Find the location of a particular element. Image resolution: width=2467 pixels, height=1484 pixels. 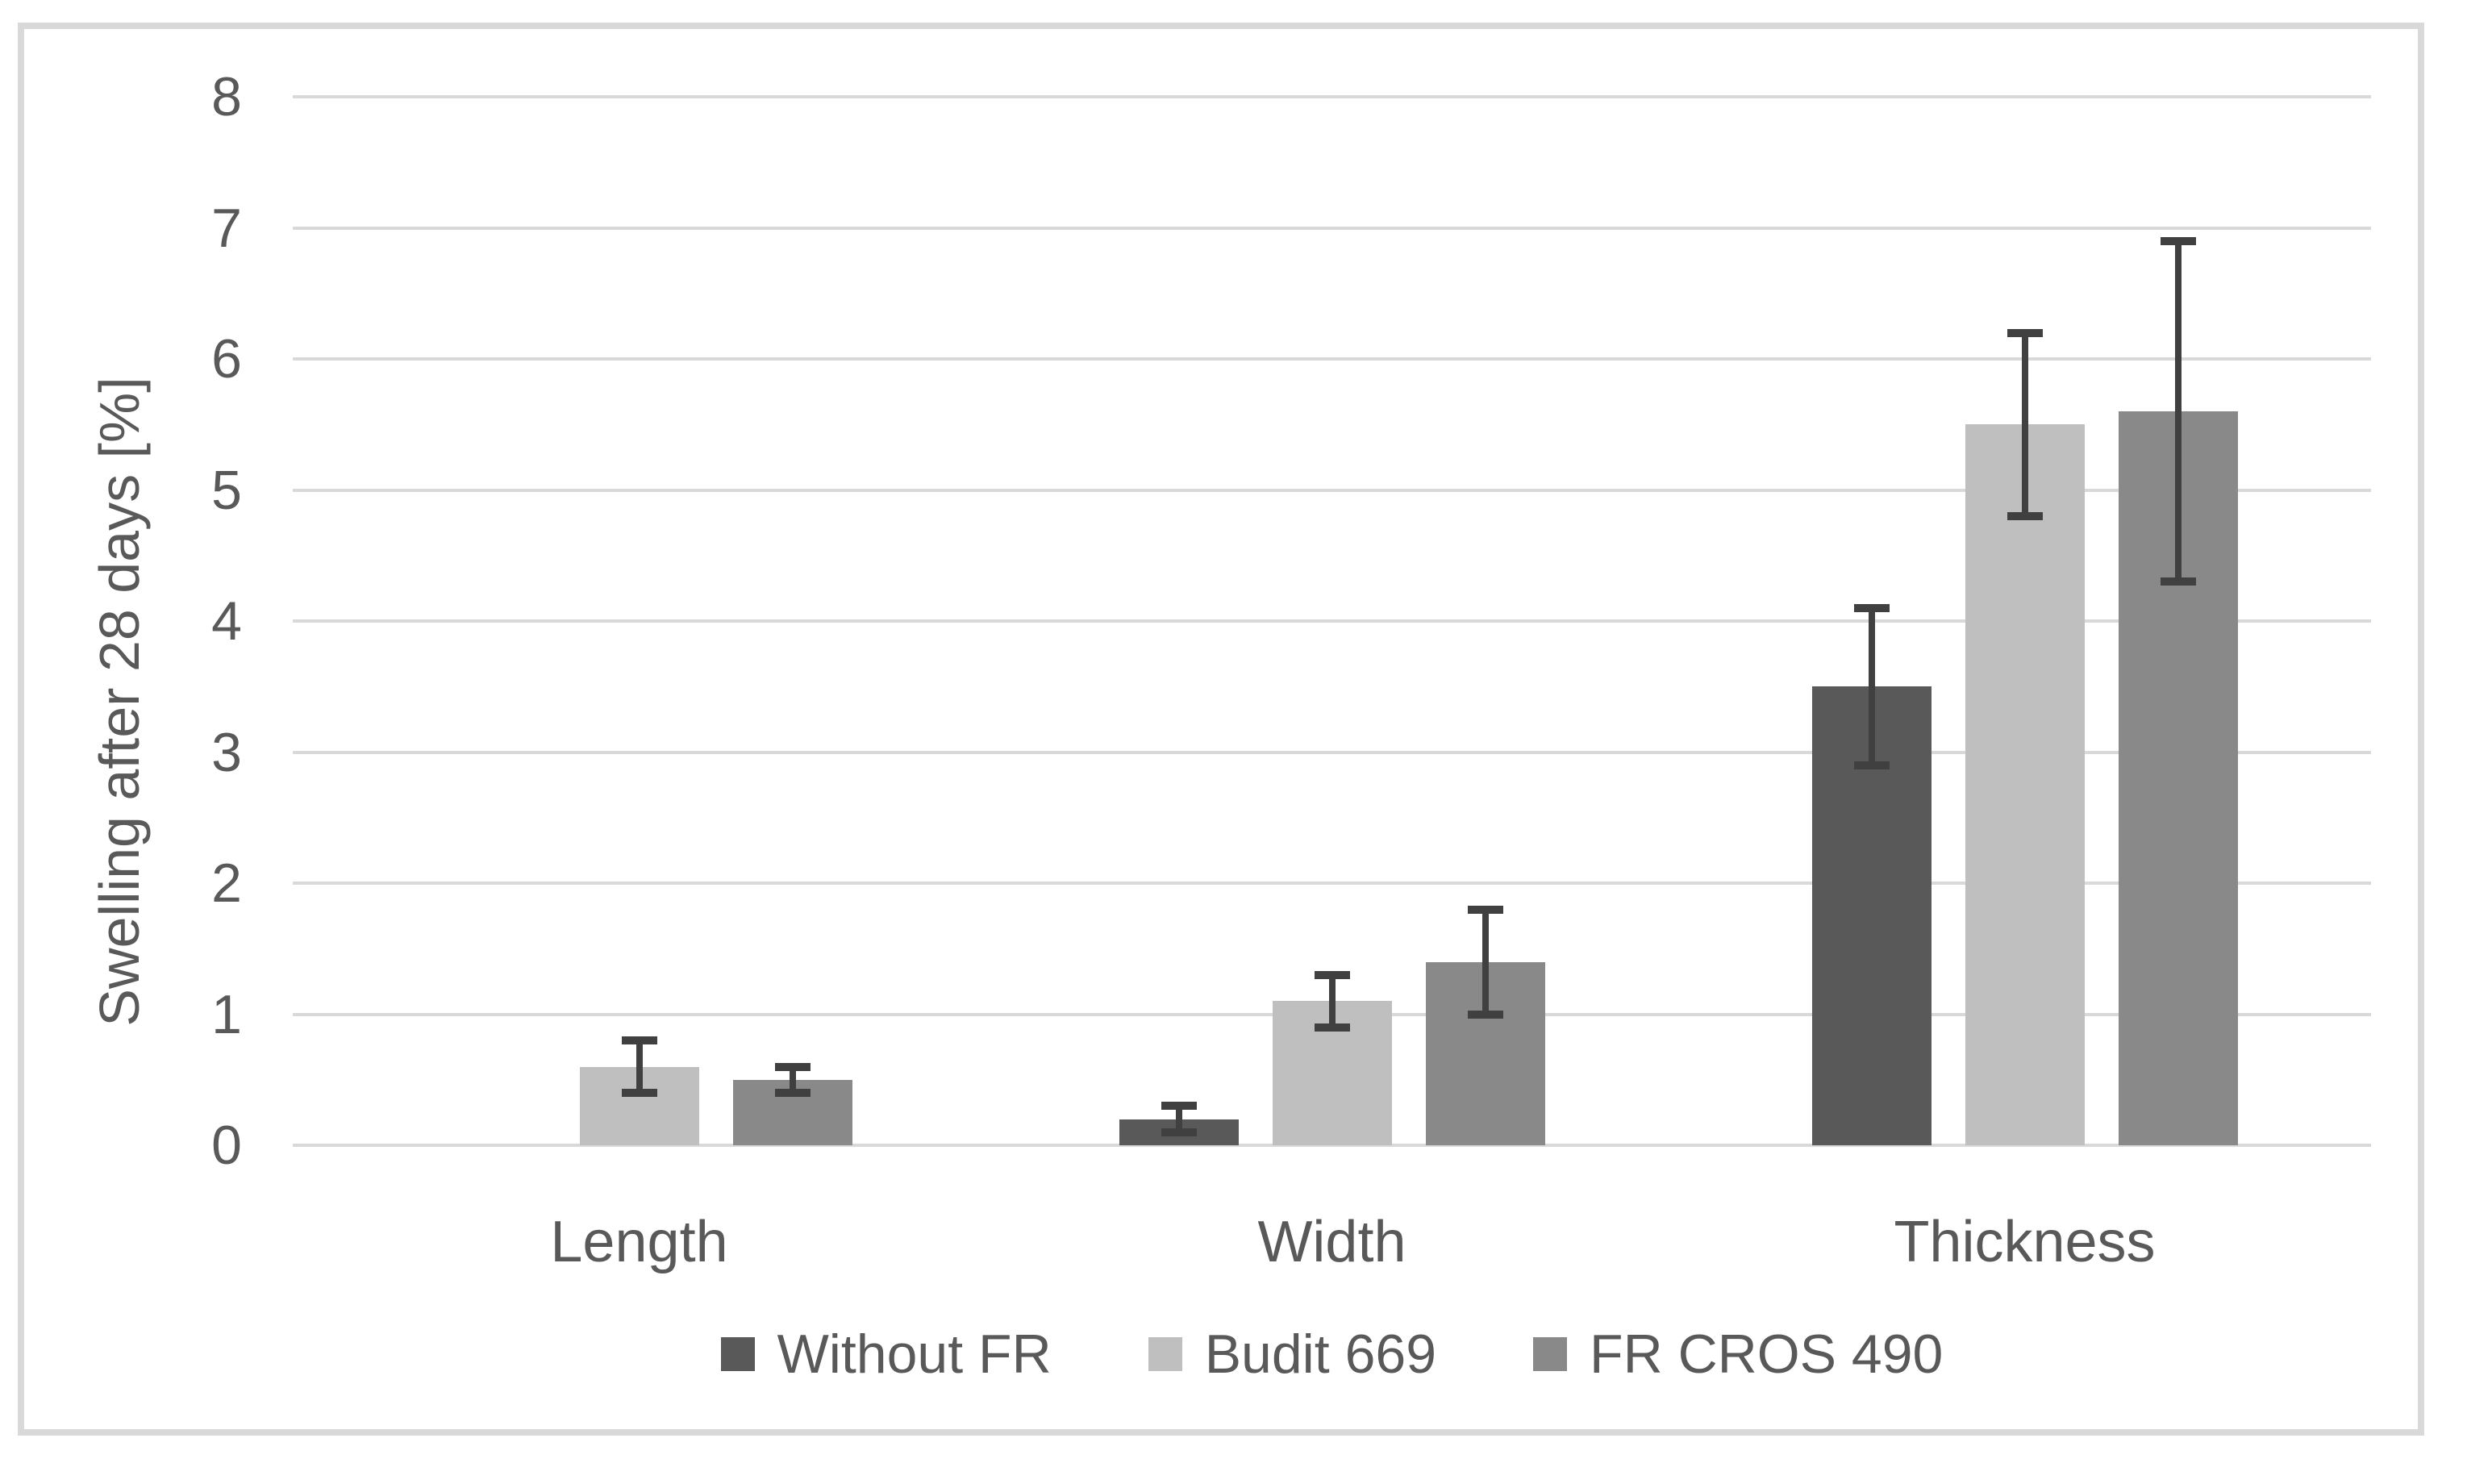

chart-legend: Without FR Budit 669 FR CROS 490 is located at coordinates (1332, 1354).